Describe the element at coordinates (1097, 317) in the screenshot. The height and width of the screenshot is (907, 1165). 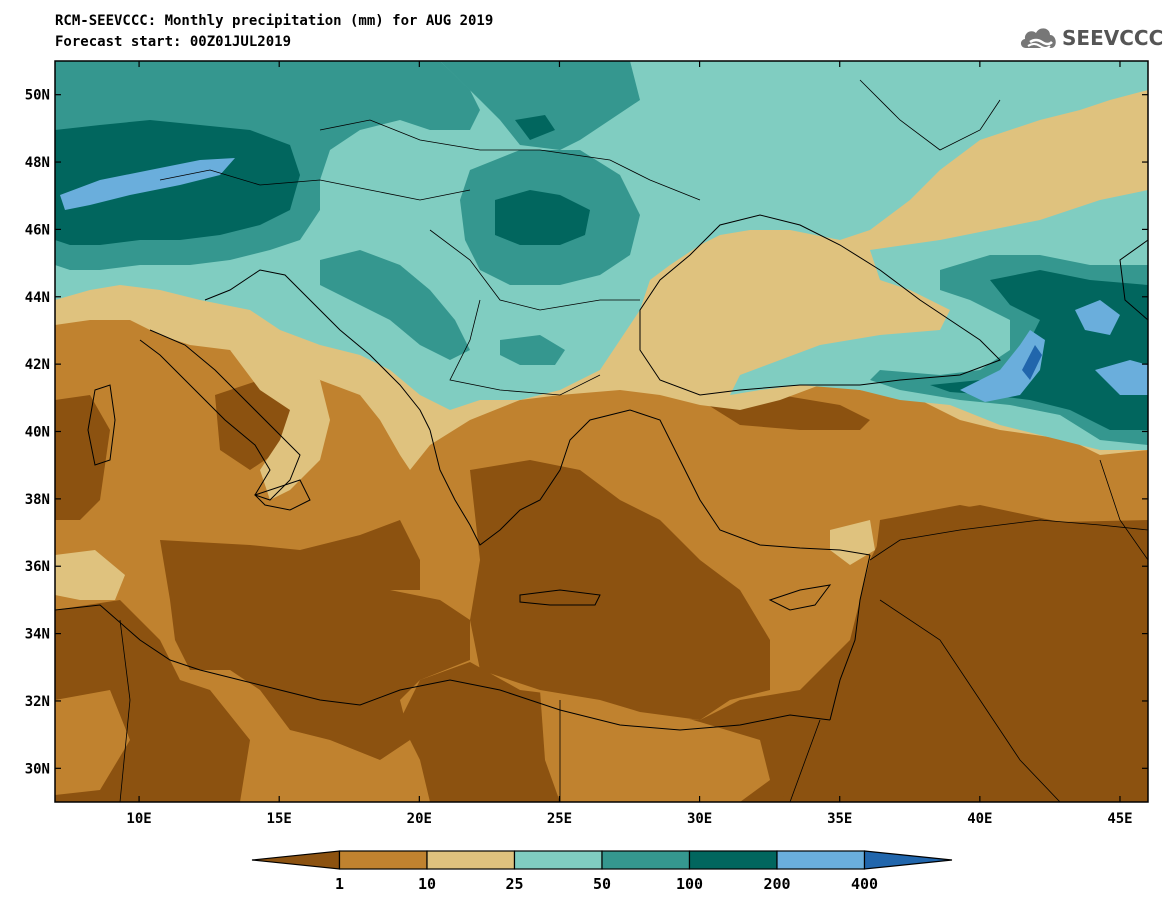
I see `precip-band-200-400-georgia` at that location.